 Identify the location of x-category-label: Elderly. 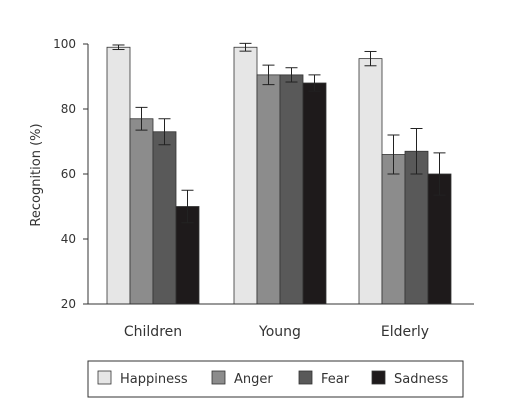
(405, 332).